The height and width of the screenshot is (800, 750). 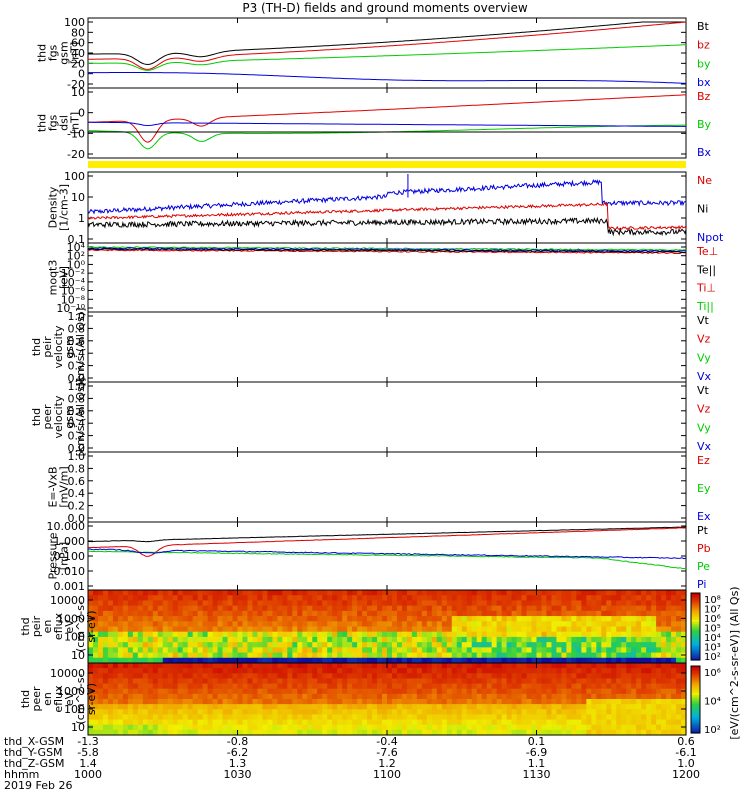 What do you see at coordinates (537, 774) in the screenshot?
I see `x-tick-value: 1130` at bounding box center [537, 774].